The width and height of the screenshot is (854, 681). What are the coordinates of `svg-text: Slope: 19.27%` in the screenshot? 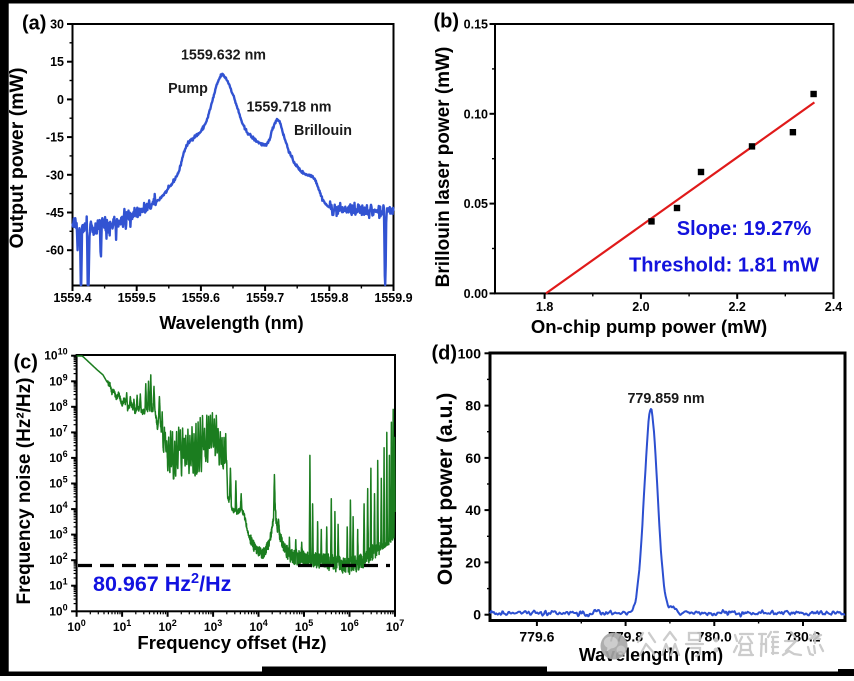 It's located at (744, 229).